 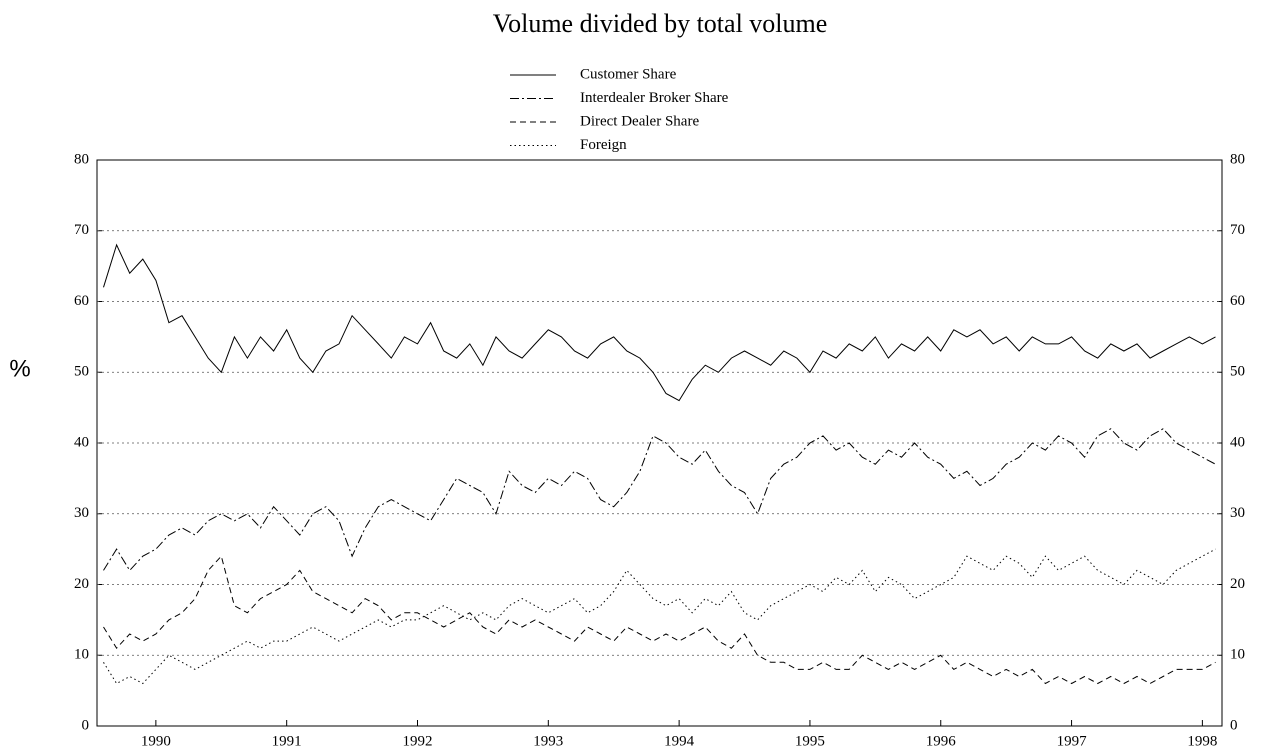 I want to click on y-tick-label: 70, so click(x=81, y=230).